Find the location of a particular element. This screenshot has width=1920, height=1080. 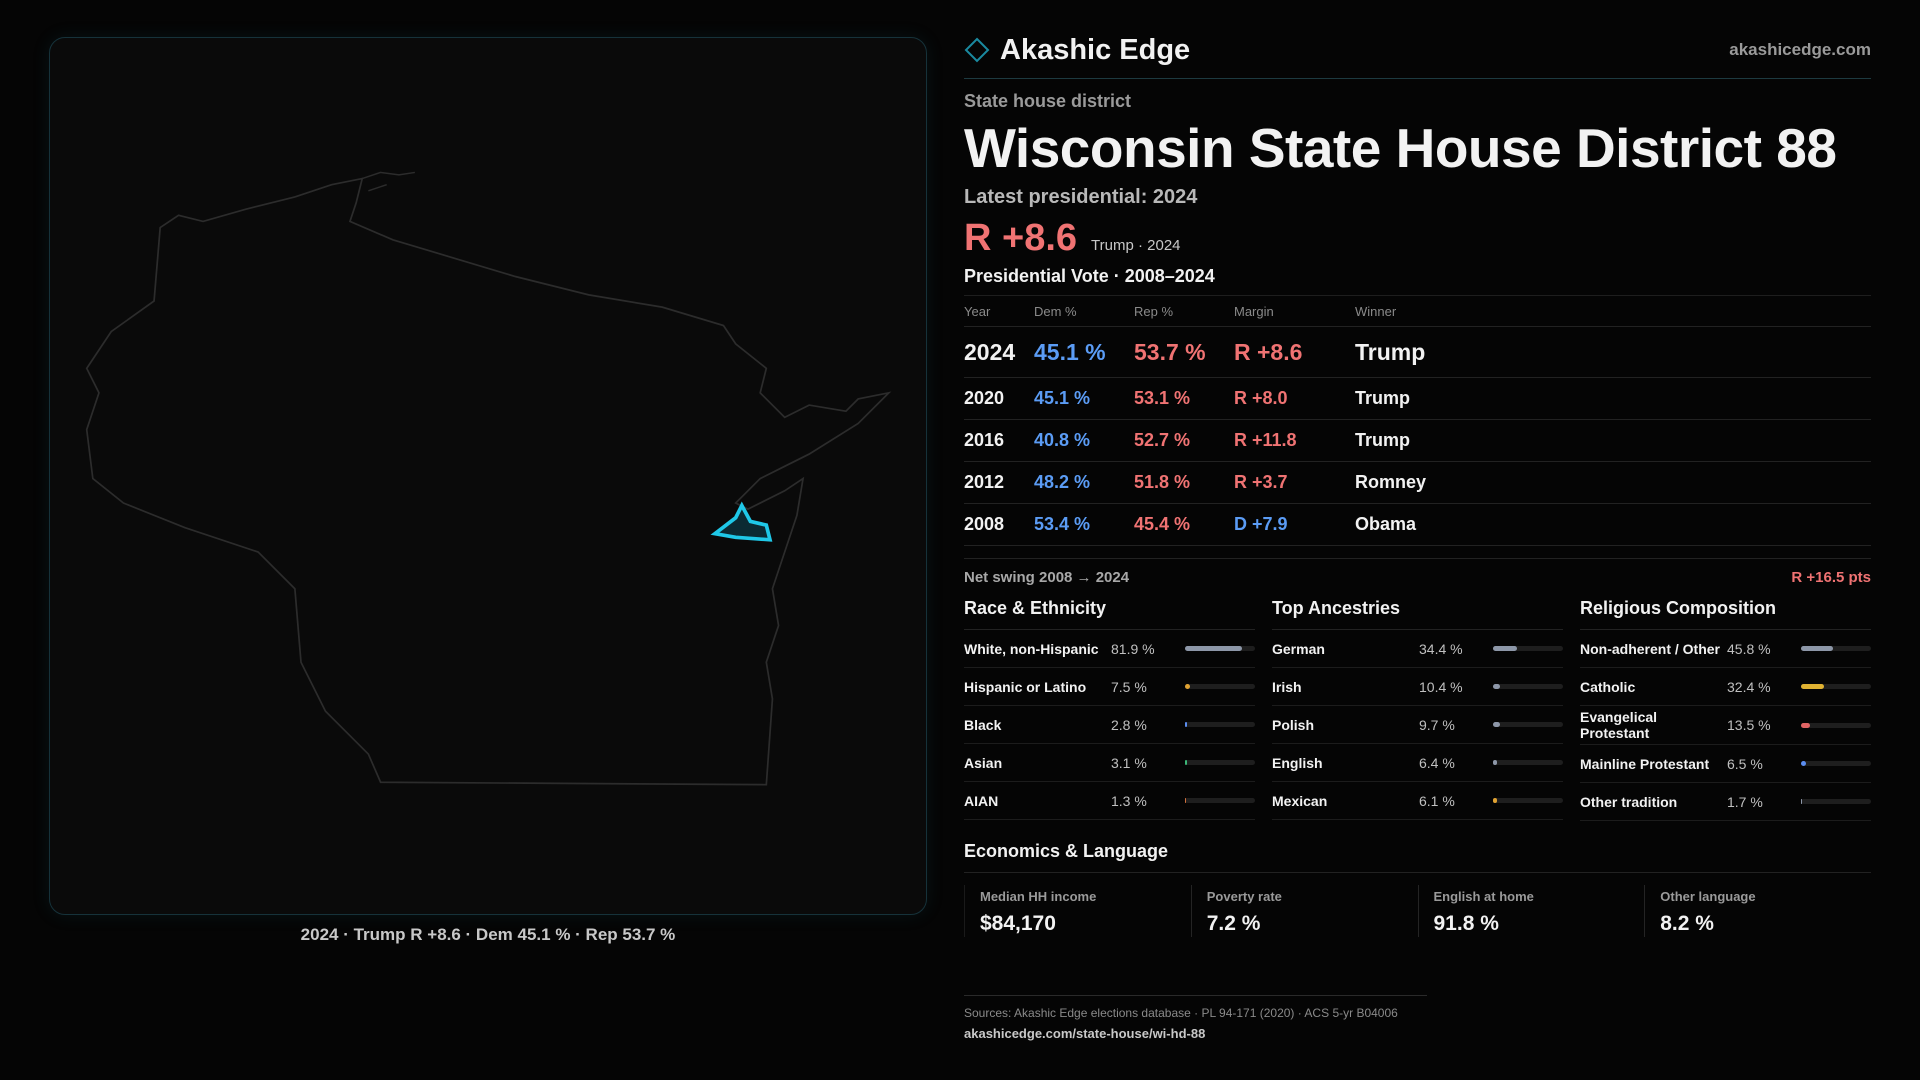

row-value: 1.3 % is located at coordinates (1129, 800).